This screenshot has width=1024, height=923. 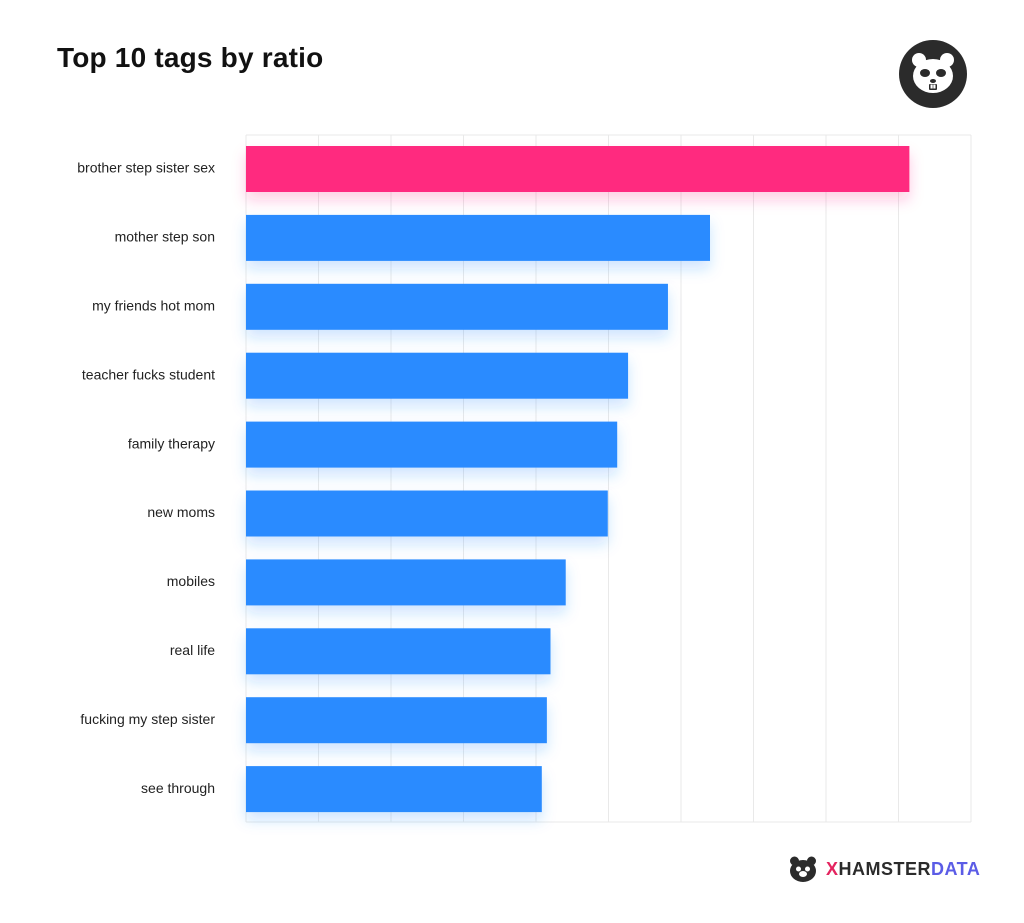 What do you see at coordinates (181, 512) in the screenshot?
I see `category-label: new moms` at bounding box center [181, 512].